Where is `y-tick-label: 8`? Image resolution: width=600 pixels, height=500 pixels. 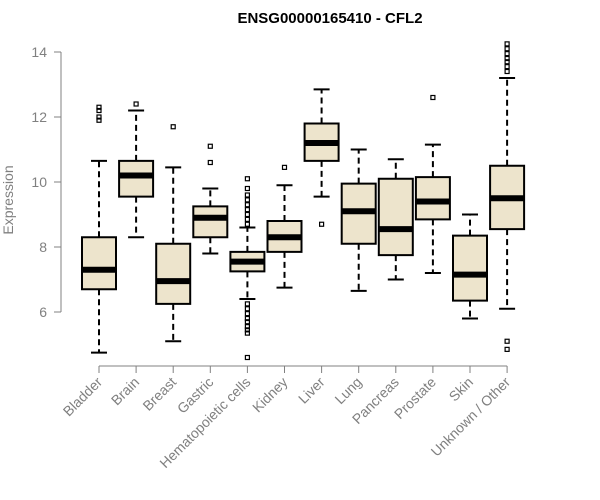
y-tick-label: 8 is located at coordinates (43, 247).